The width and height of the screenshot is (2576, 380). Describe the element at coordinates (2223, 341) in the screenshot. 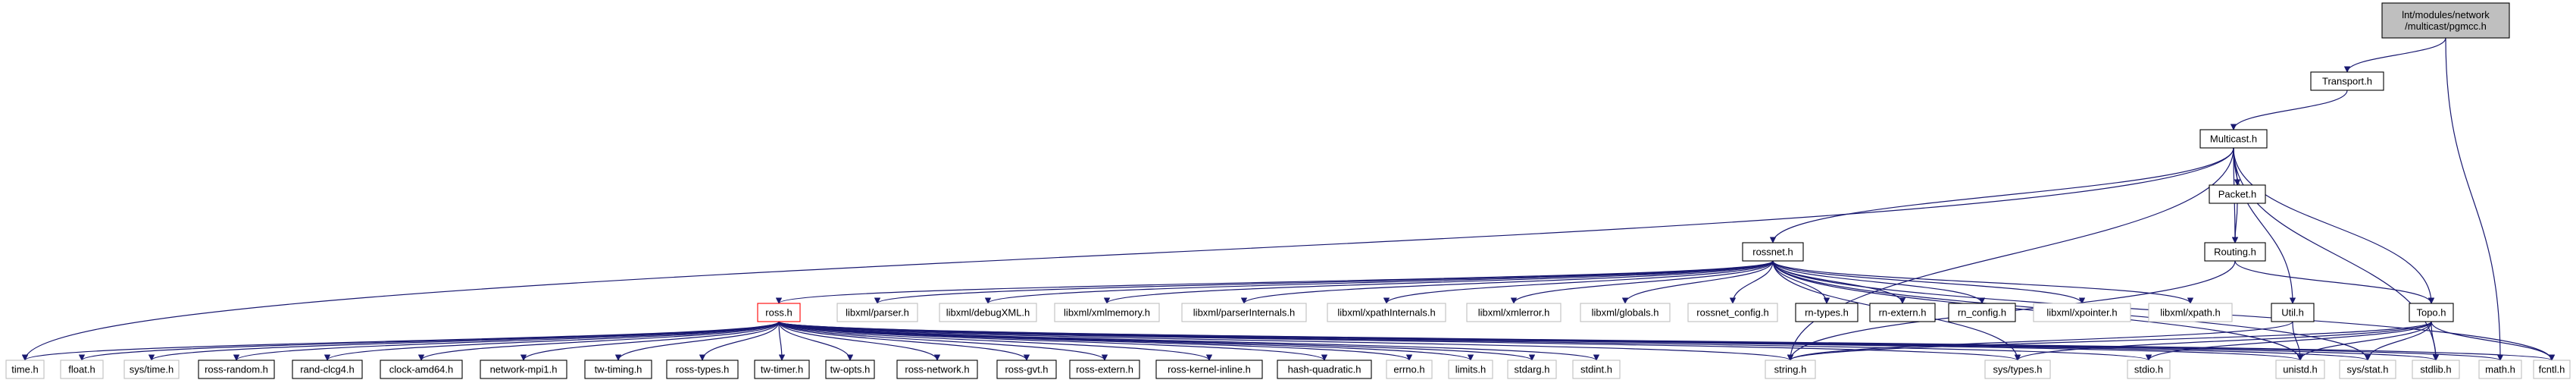

I see `edge-topo-to-systypes` at that location.